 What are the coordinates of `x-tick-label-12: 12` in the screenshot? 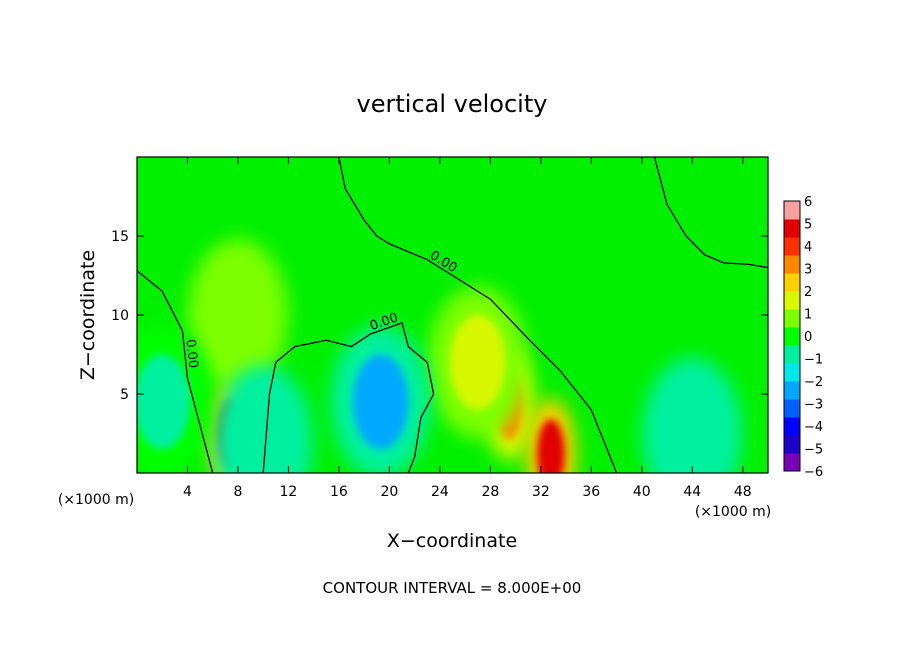 It's located at (289, 492).